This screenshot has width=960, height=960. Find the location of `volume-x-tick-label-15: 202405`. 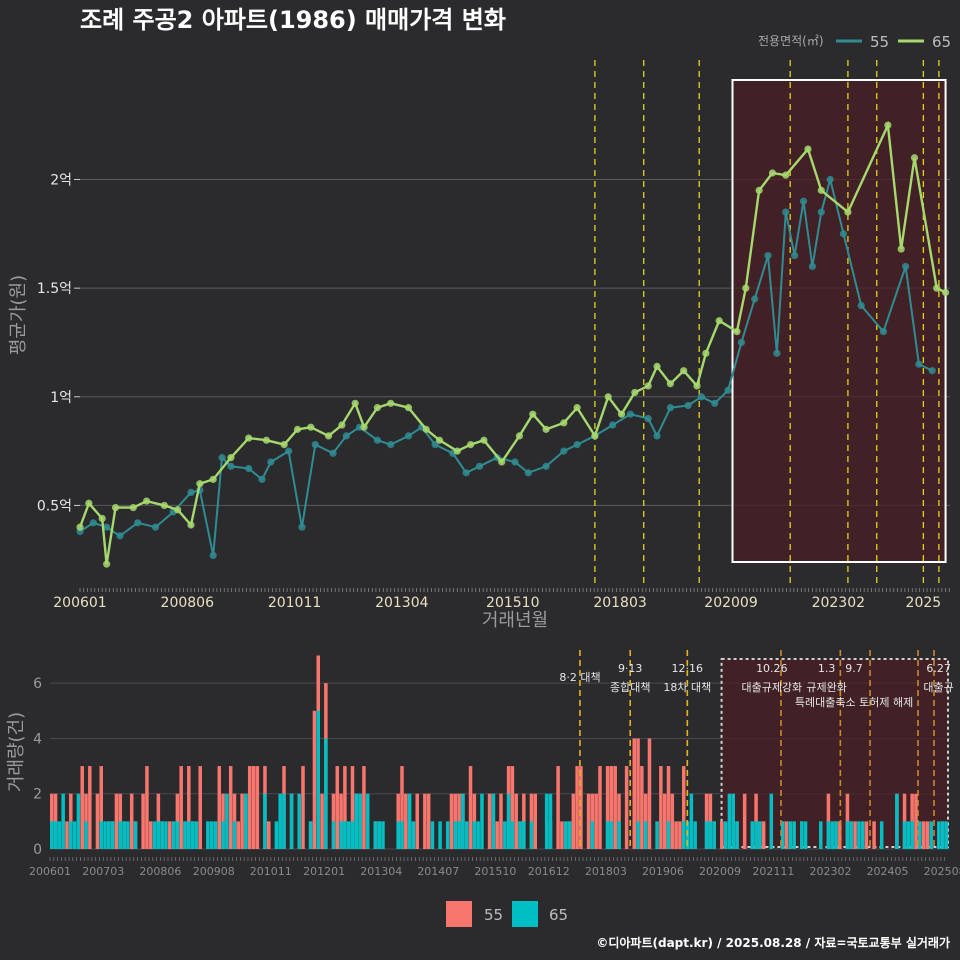

volume-x-tick-label-15: 202405 is located at coordinates (888, 871).